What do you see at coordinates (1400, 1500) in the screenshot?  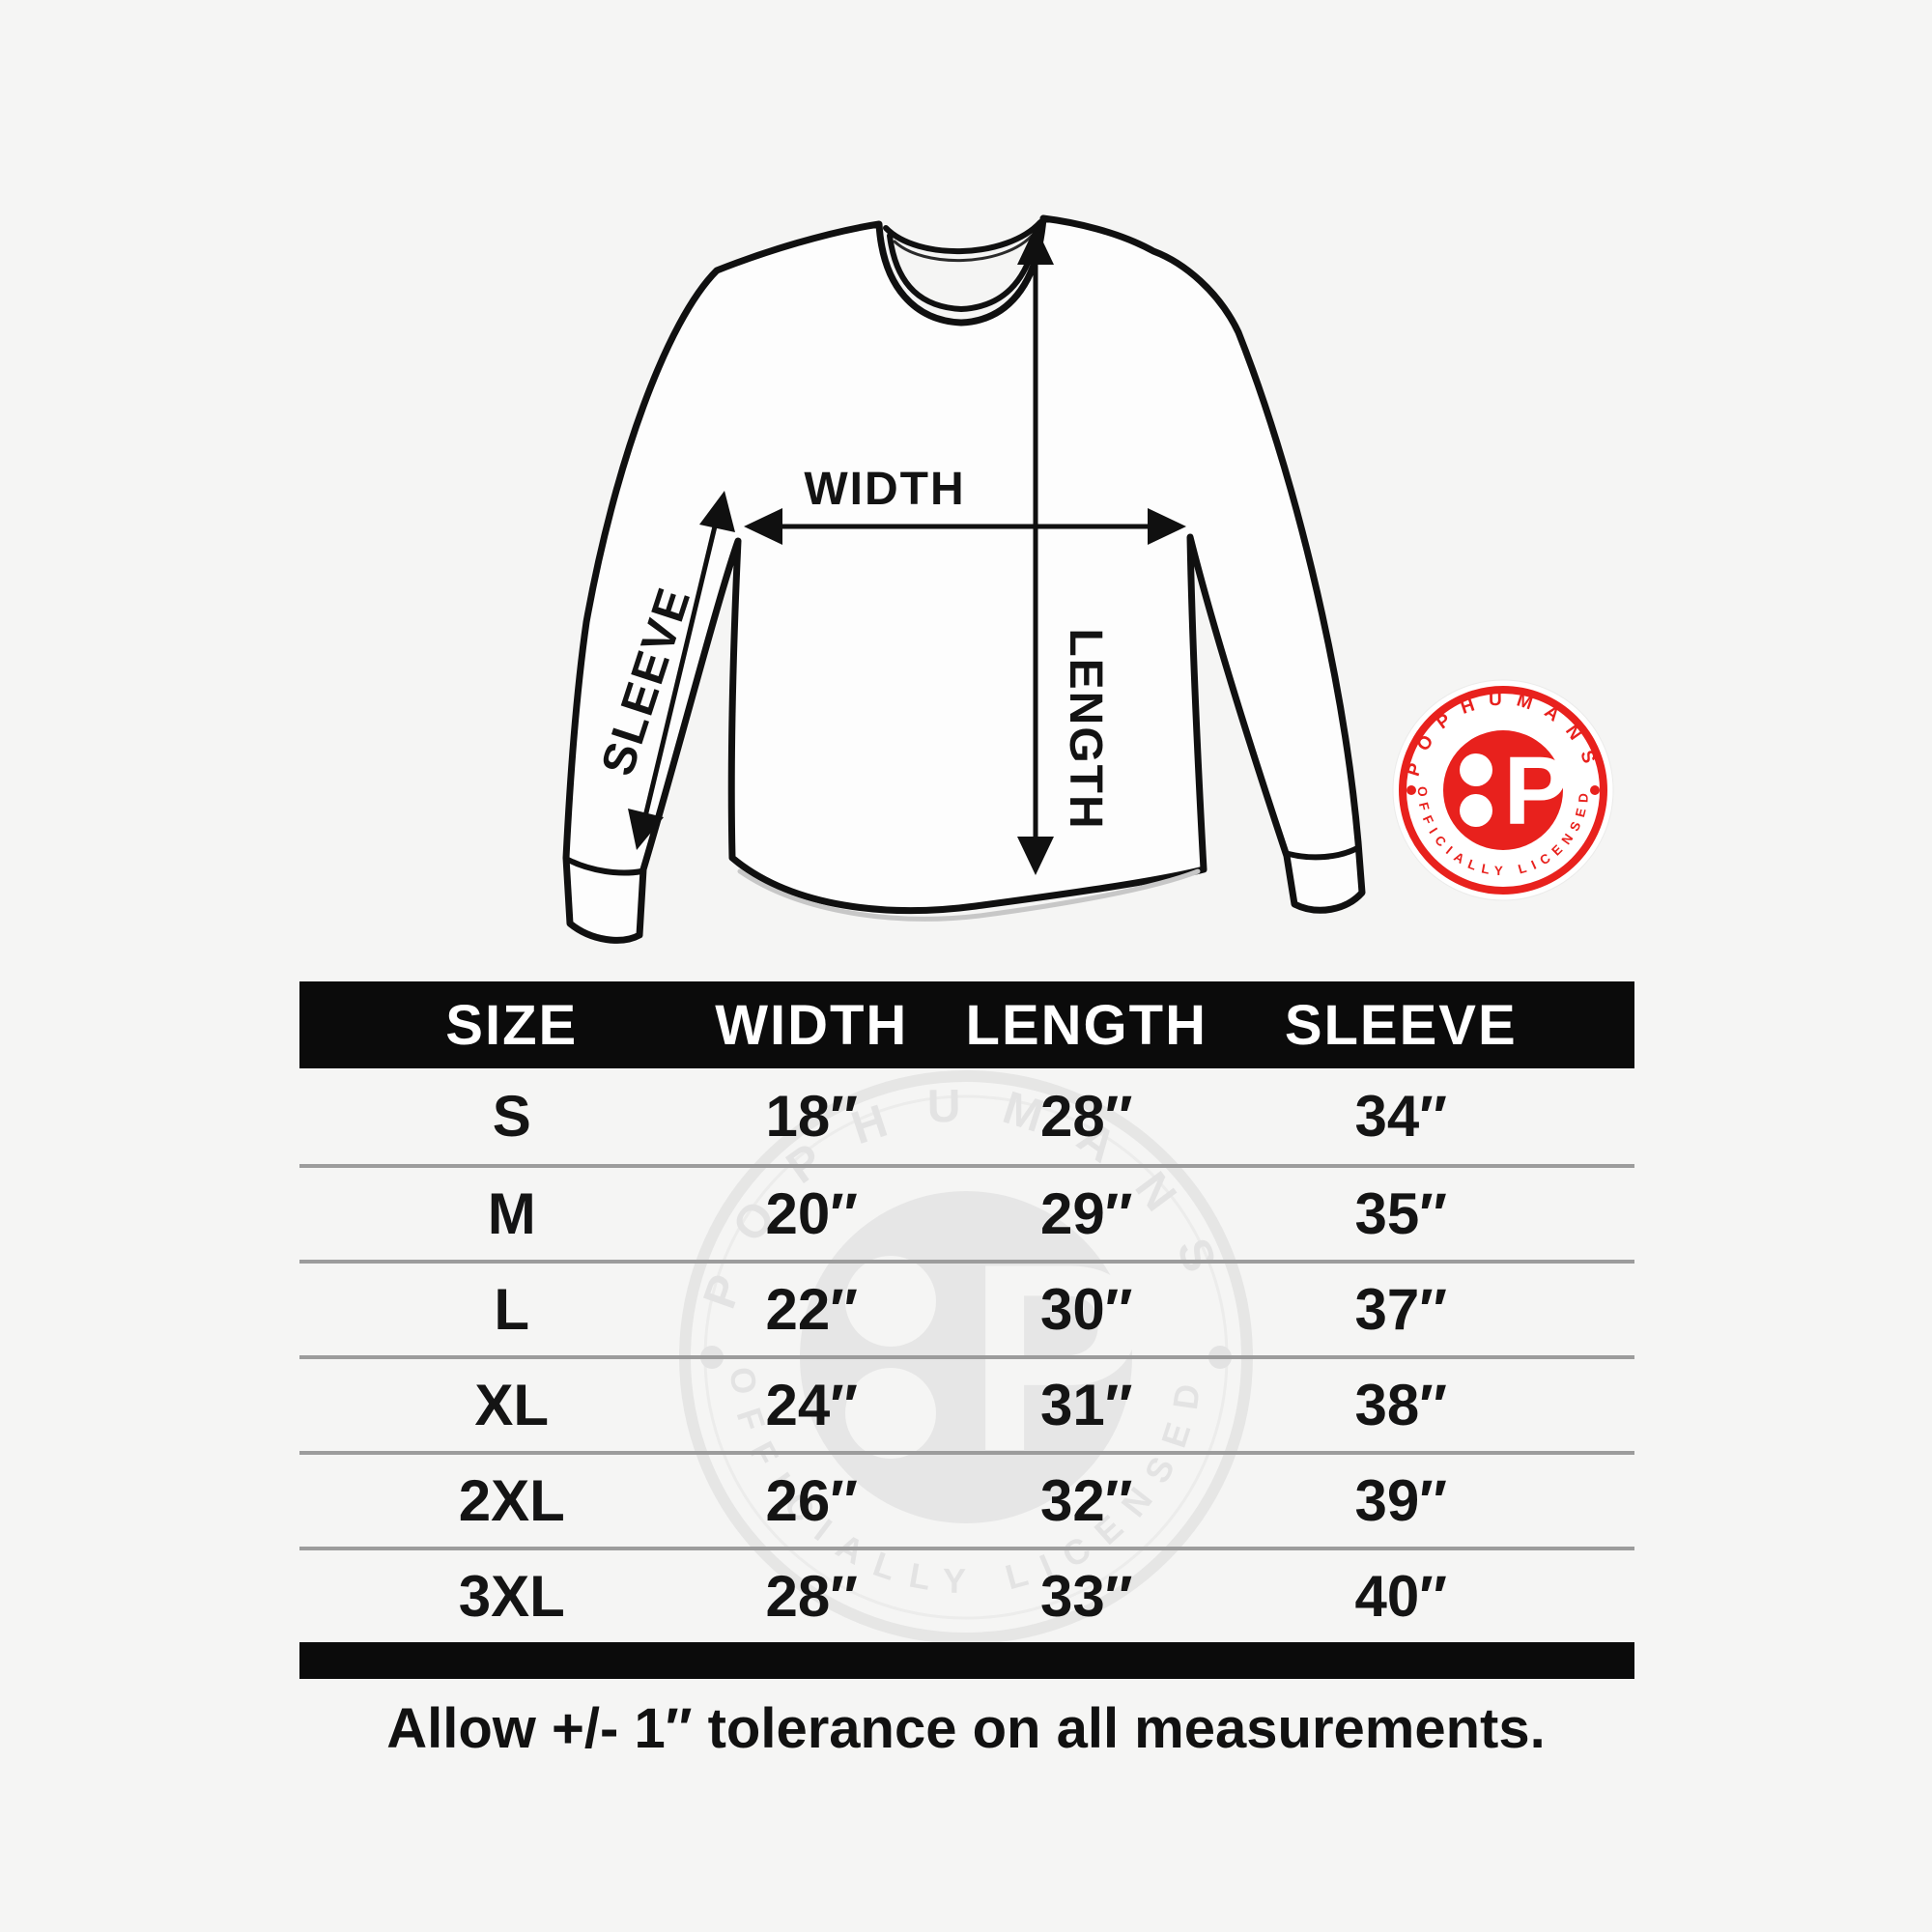 I see `sleeve-cell: 39″` at bounding box center [1400, 1500].